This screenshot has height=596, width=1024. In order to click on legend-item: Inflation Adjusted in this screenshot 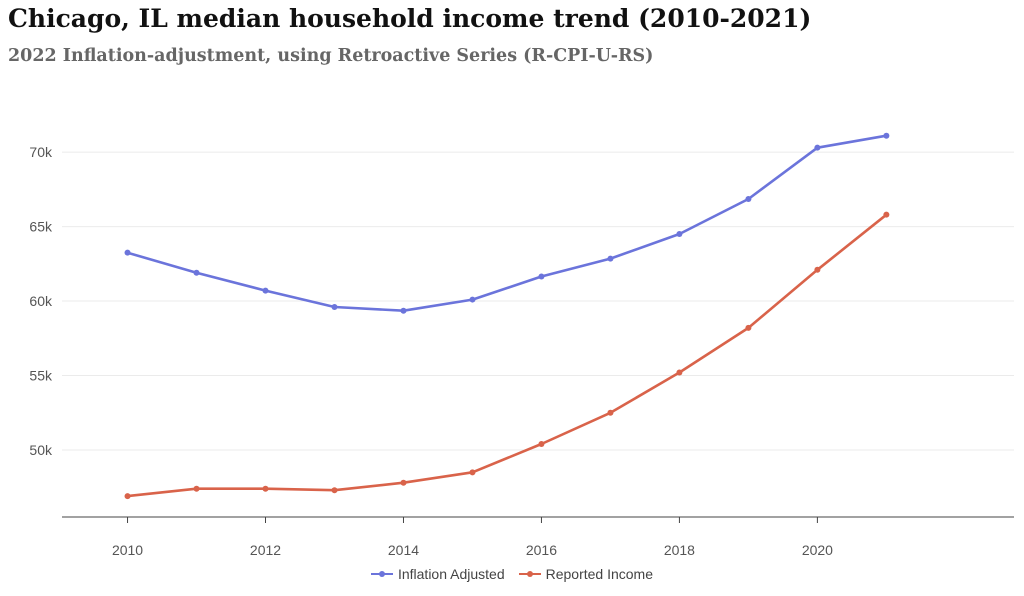, I will do `click(437, 574)`.